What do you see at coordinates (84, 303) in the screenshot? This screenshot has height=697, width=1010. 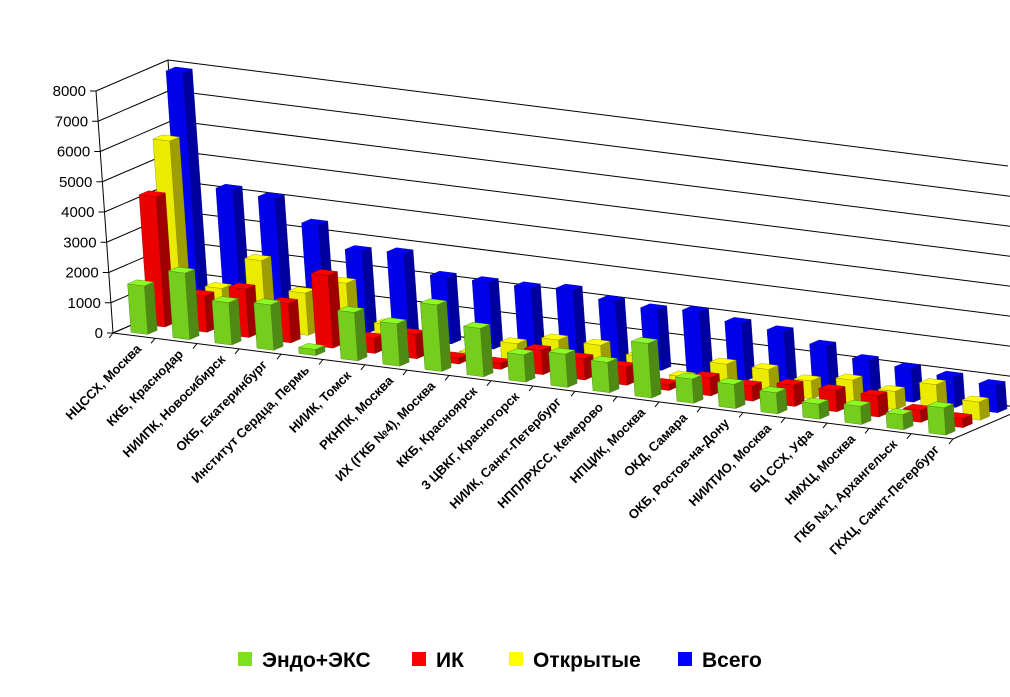 I see `y-tick-label: 1000` at bounding box center [84, 303].